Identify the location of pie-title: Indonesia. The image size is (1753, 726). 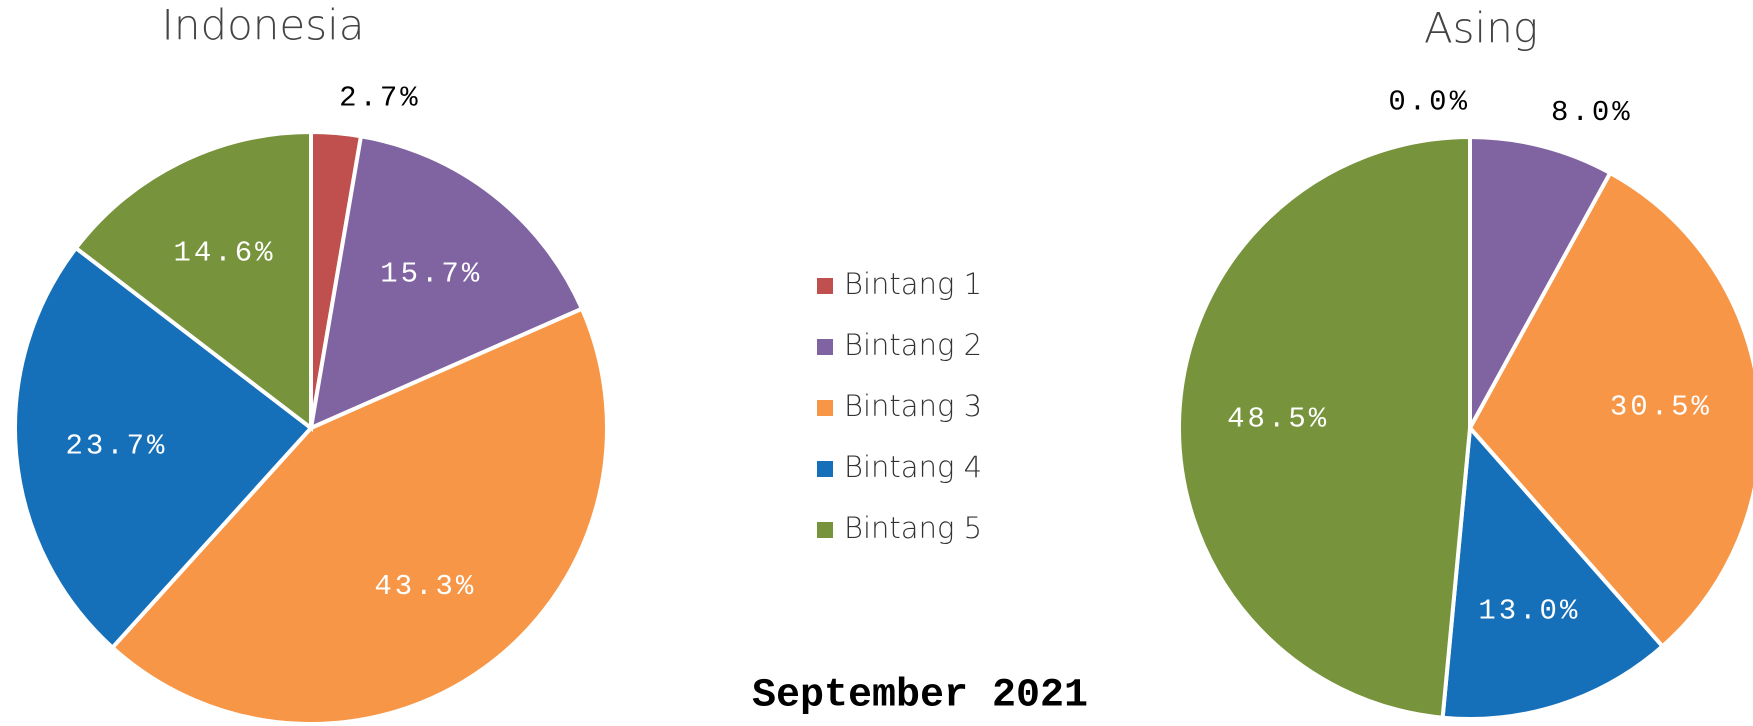
(262, 25).